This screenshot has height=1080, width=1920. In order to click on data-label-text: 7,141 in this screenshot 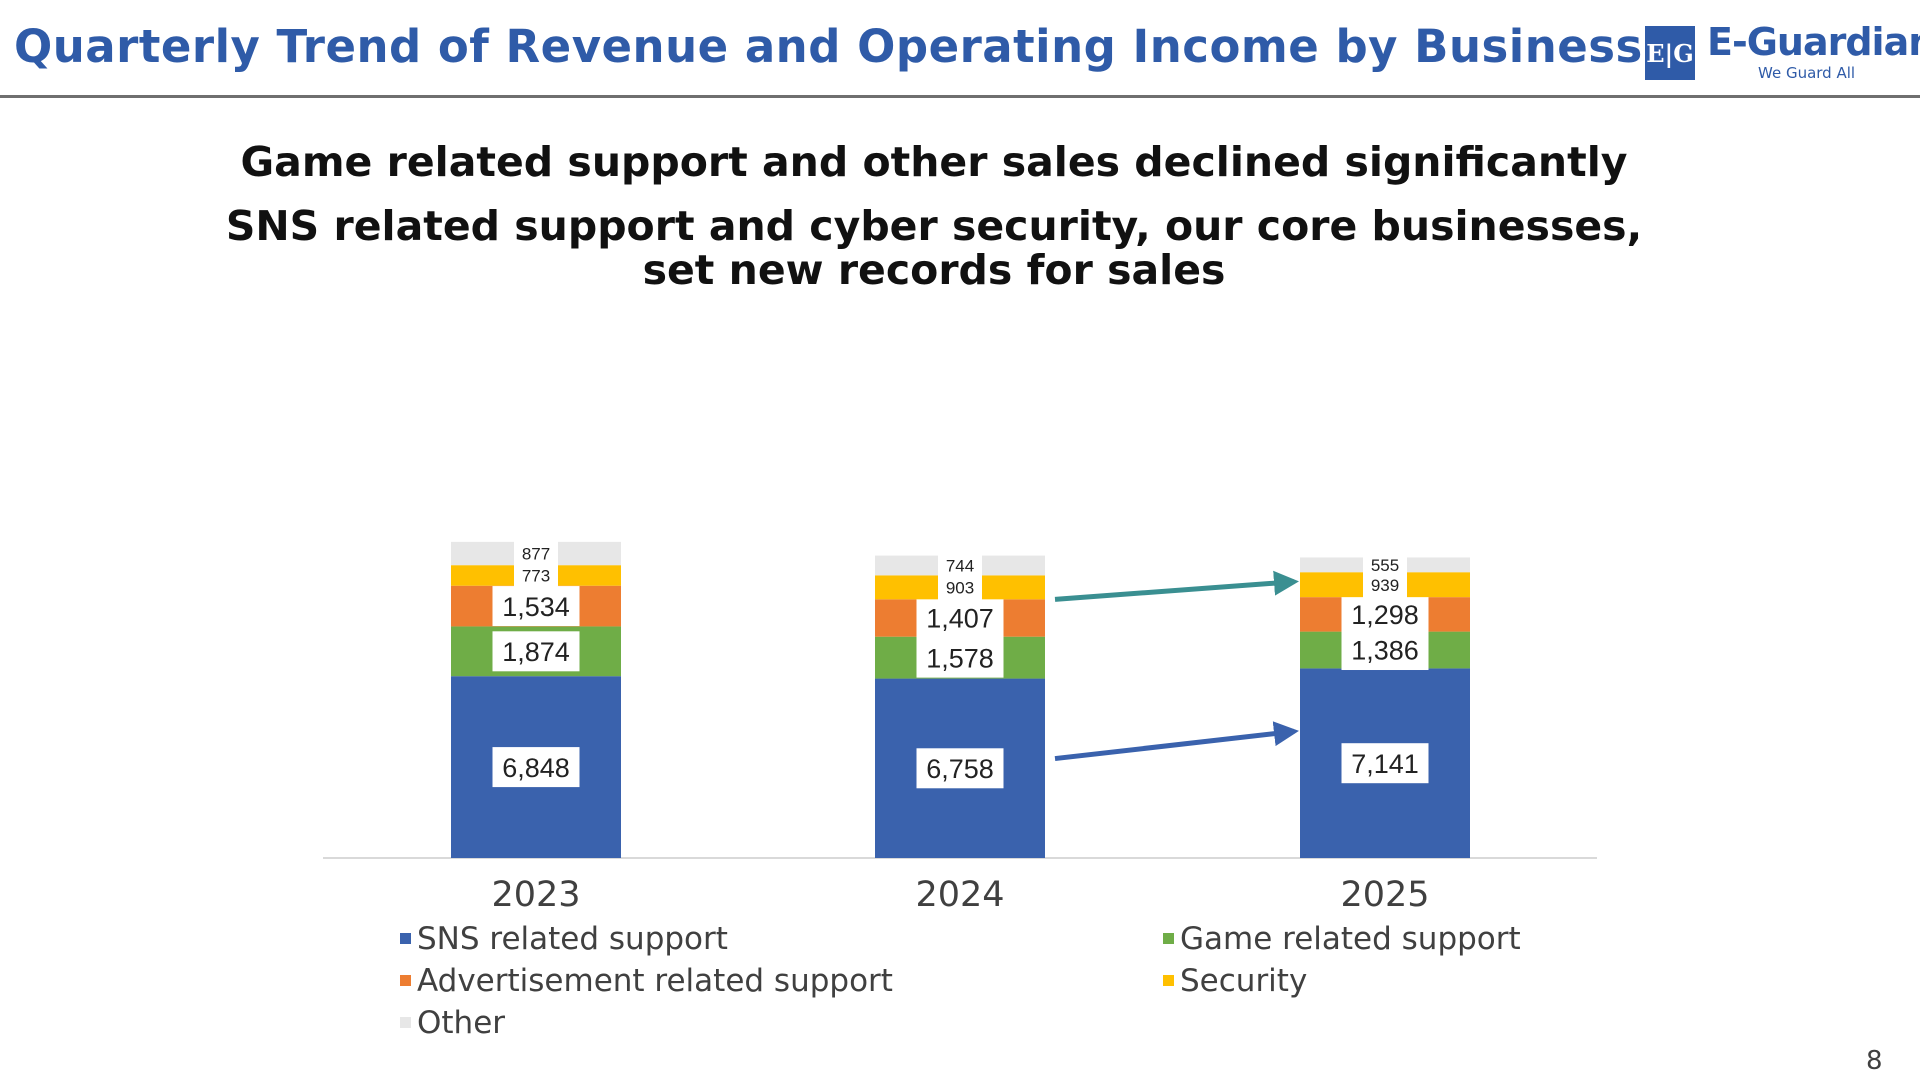, I will do `click(1385, 764)`.